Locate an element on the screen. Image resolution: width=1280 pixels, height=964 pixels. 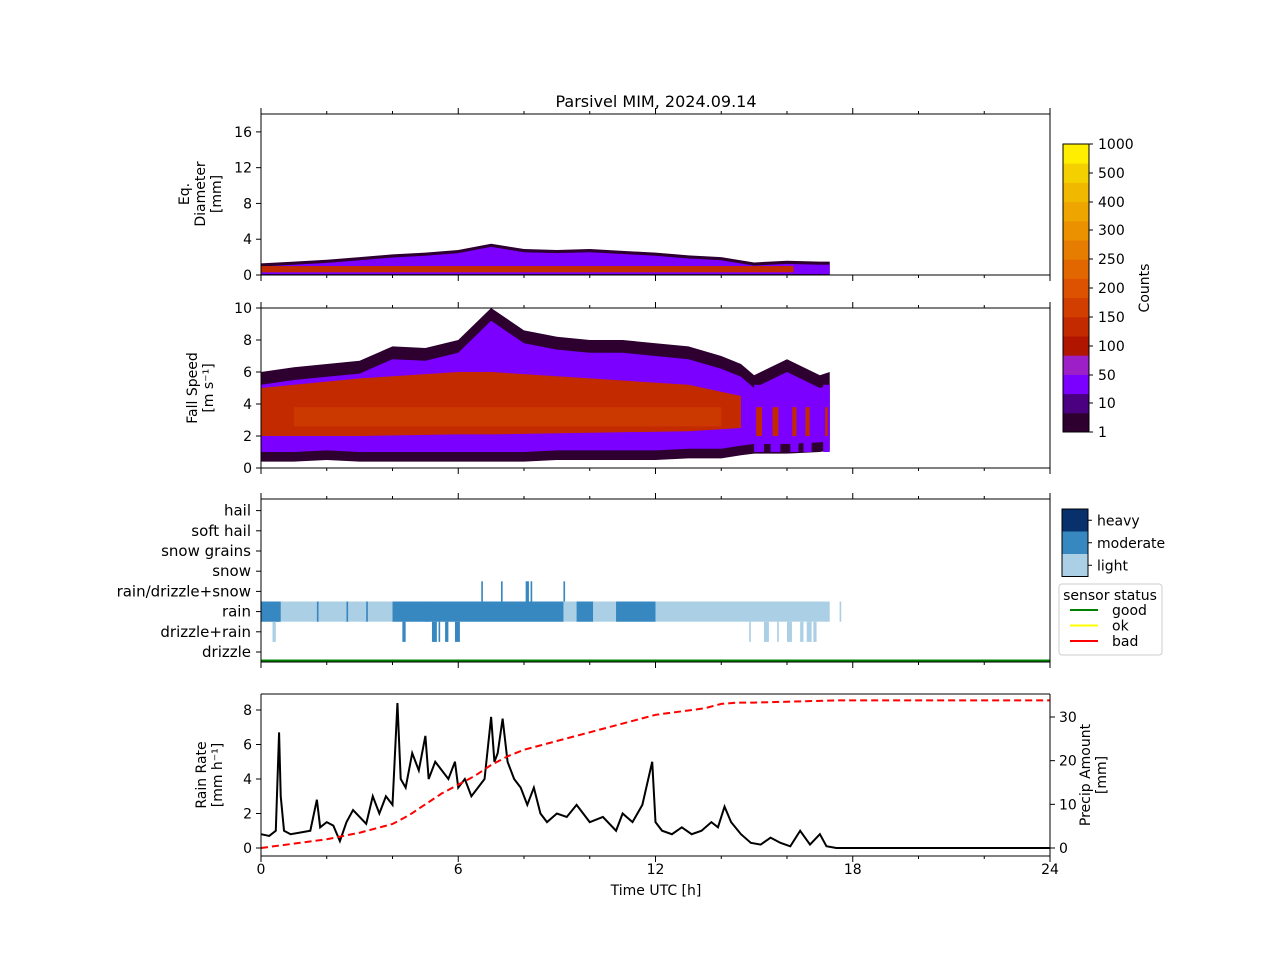
intensity-legend: heavy moderate light is located at coordinates (1113, 542).